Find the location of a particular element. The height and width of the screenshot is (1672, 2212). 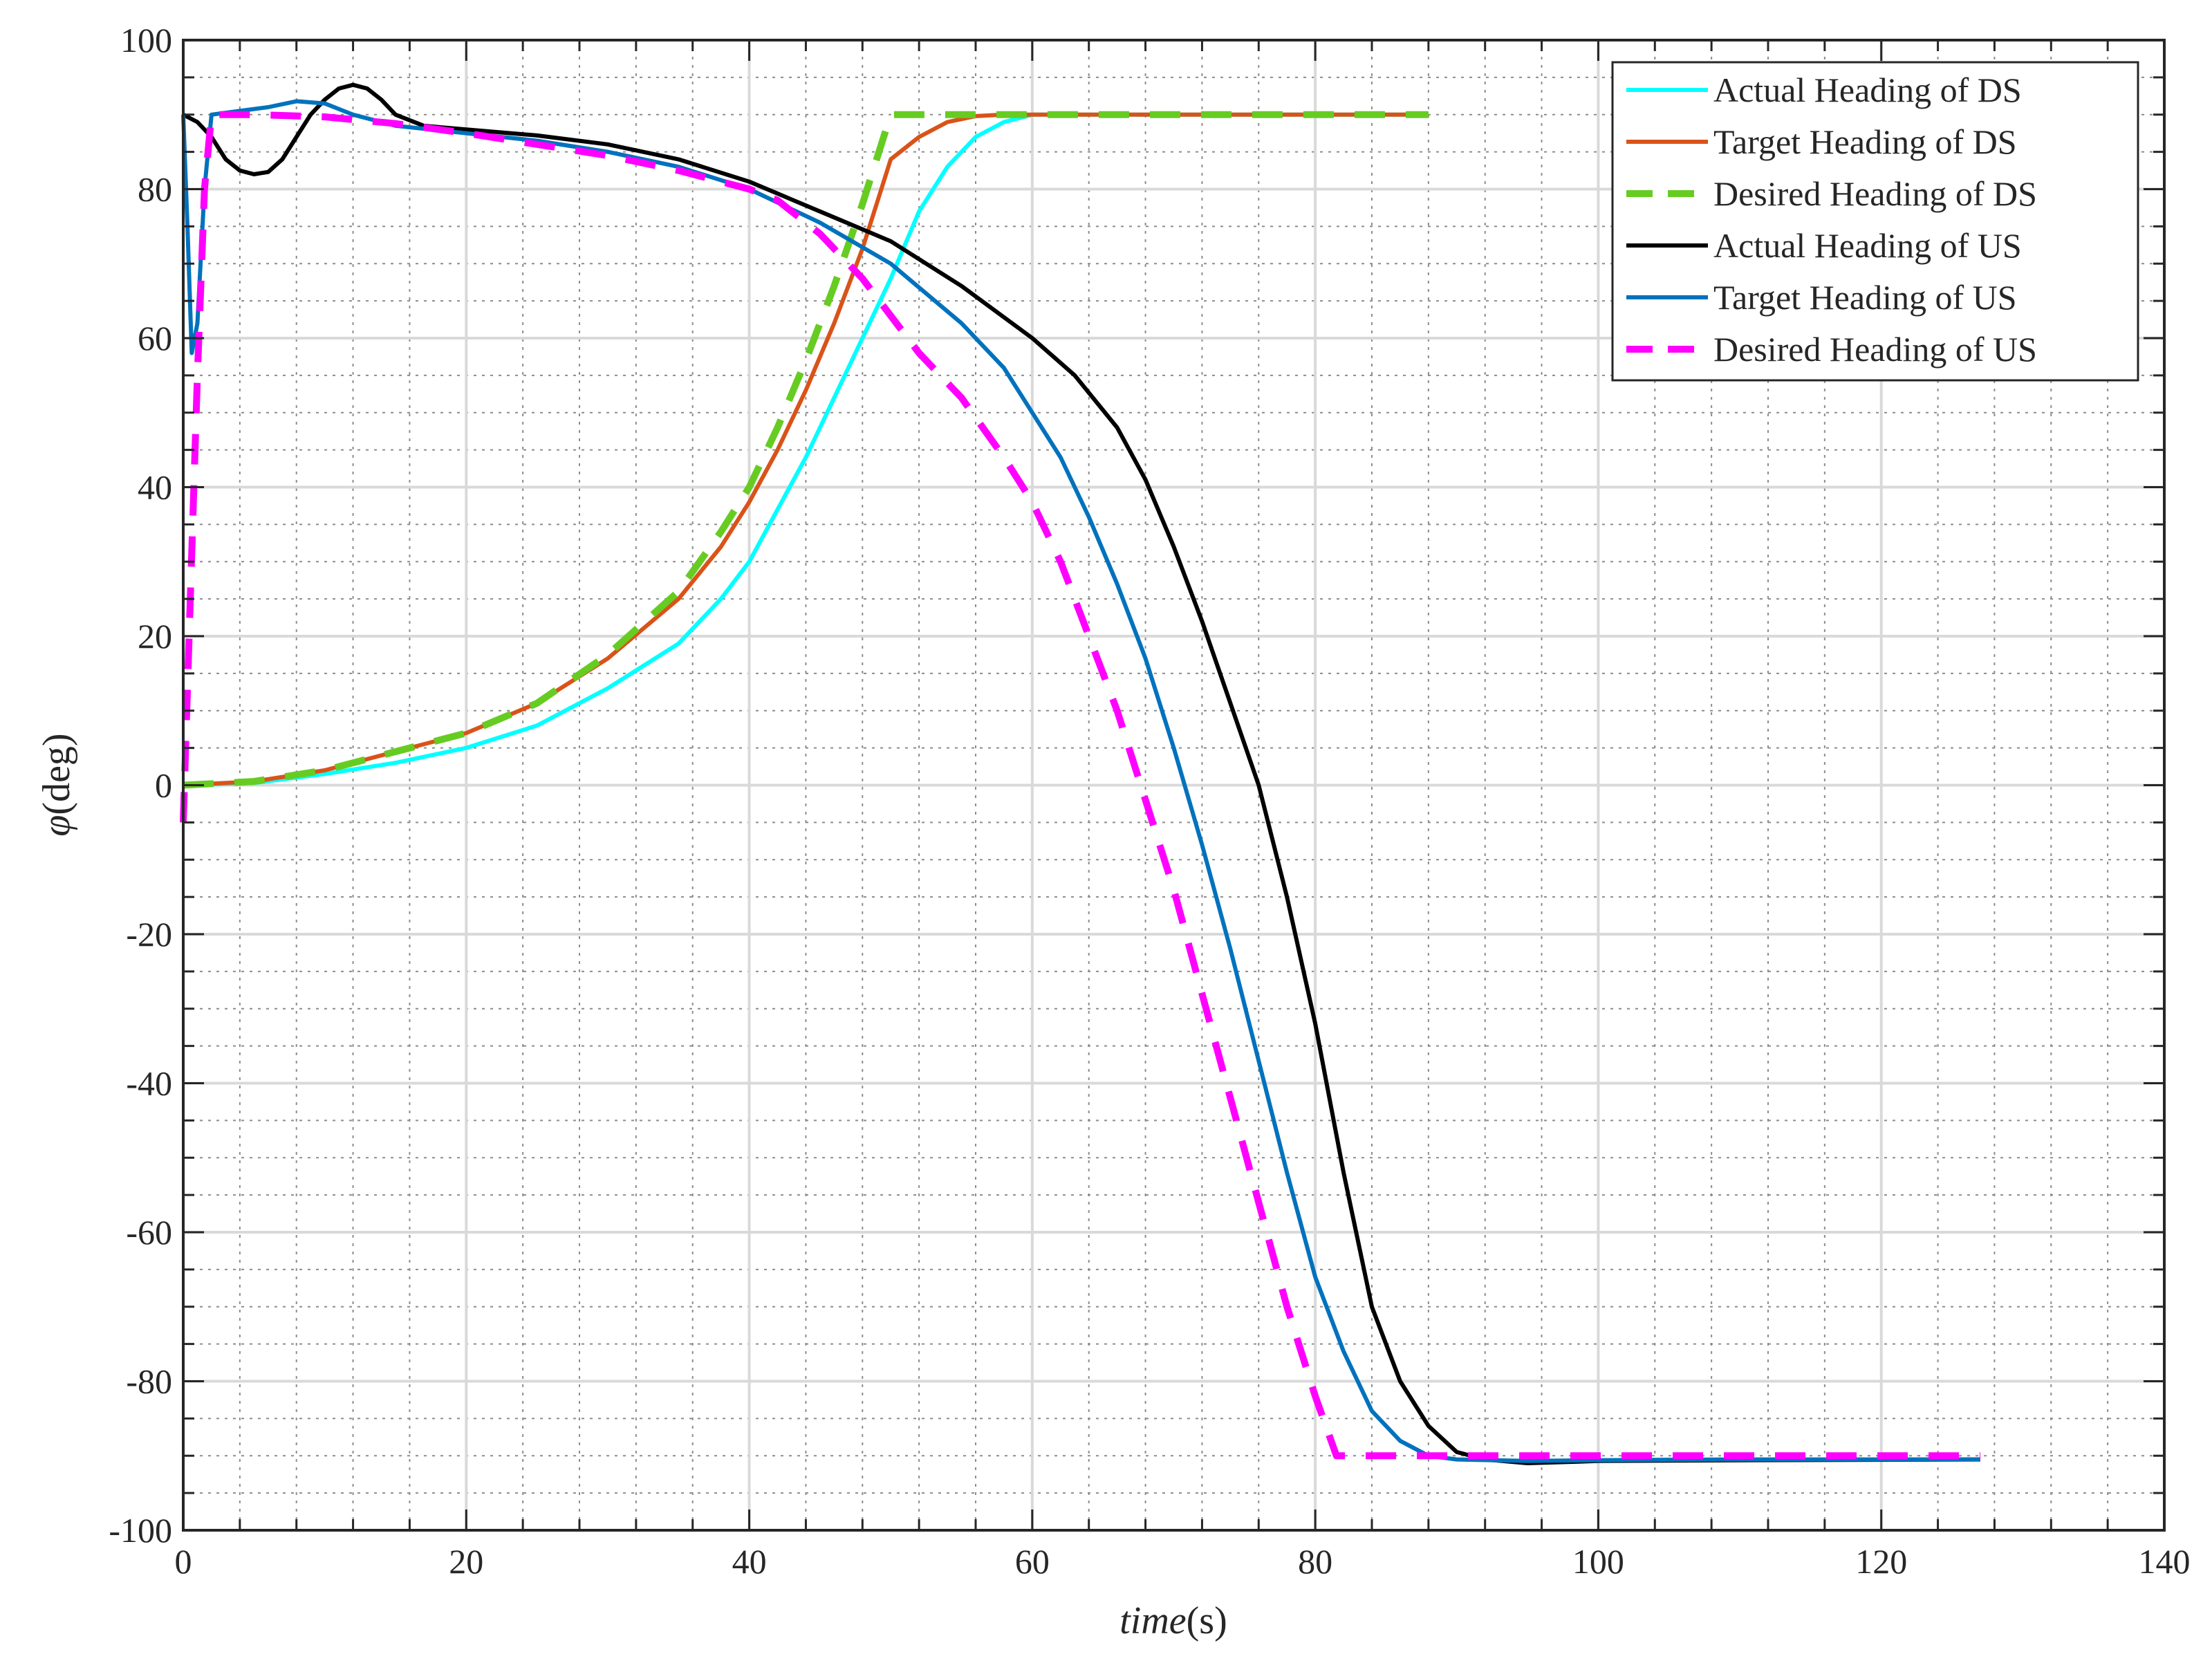

legend-label-2: Desired Heading of DS is located at coordinates (1875, 193).